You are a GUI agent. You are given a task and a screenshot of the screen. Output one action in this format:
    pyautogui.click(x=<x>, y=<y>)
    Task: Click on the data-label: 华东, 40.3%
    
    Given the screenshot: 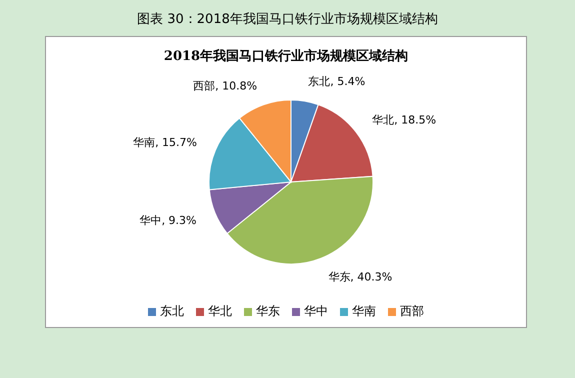 What is the action you would take?
    pyautogui.click(x=360, y=277)
    